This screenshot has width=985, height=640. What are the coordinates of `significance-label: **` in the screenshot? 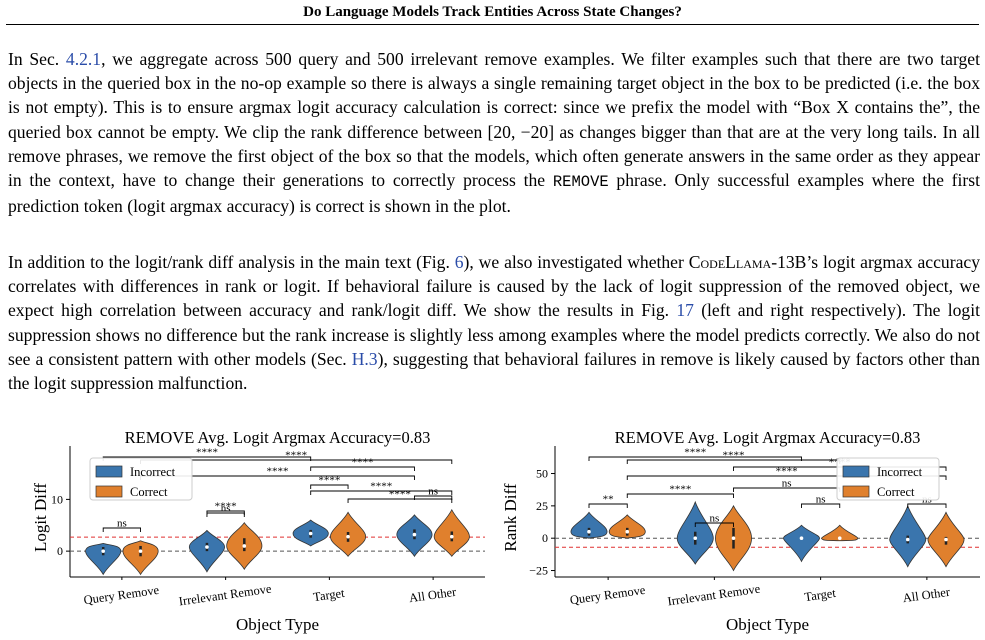 It's located at (608, 500).